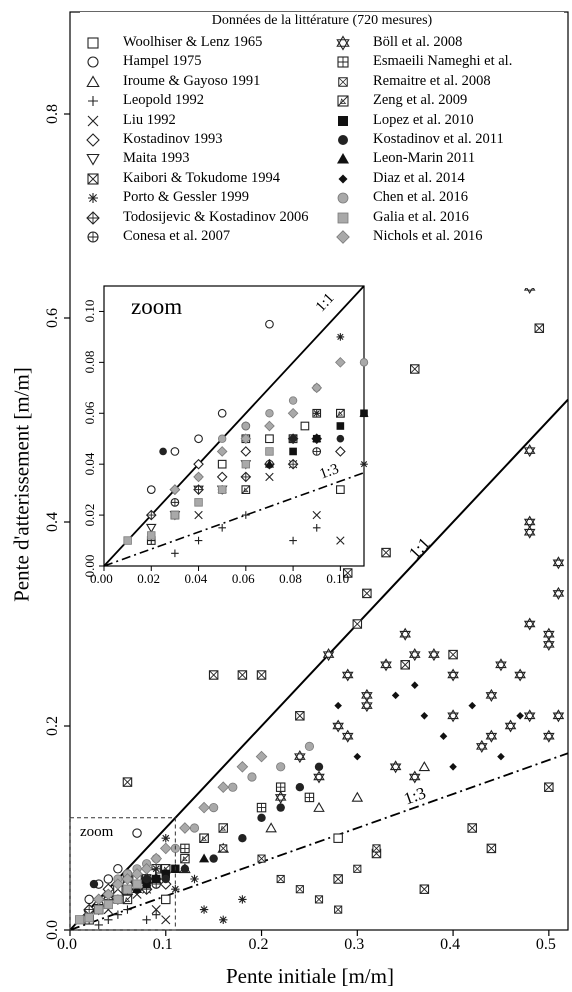  What do you see at coordinates (177, 236) in the screenshot?
I see `legend-label: Conesa et al. 2007` at bounding box center [177, 236].